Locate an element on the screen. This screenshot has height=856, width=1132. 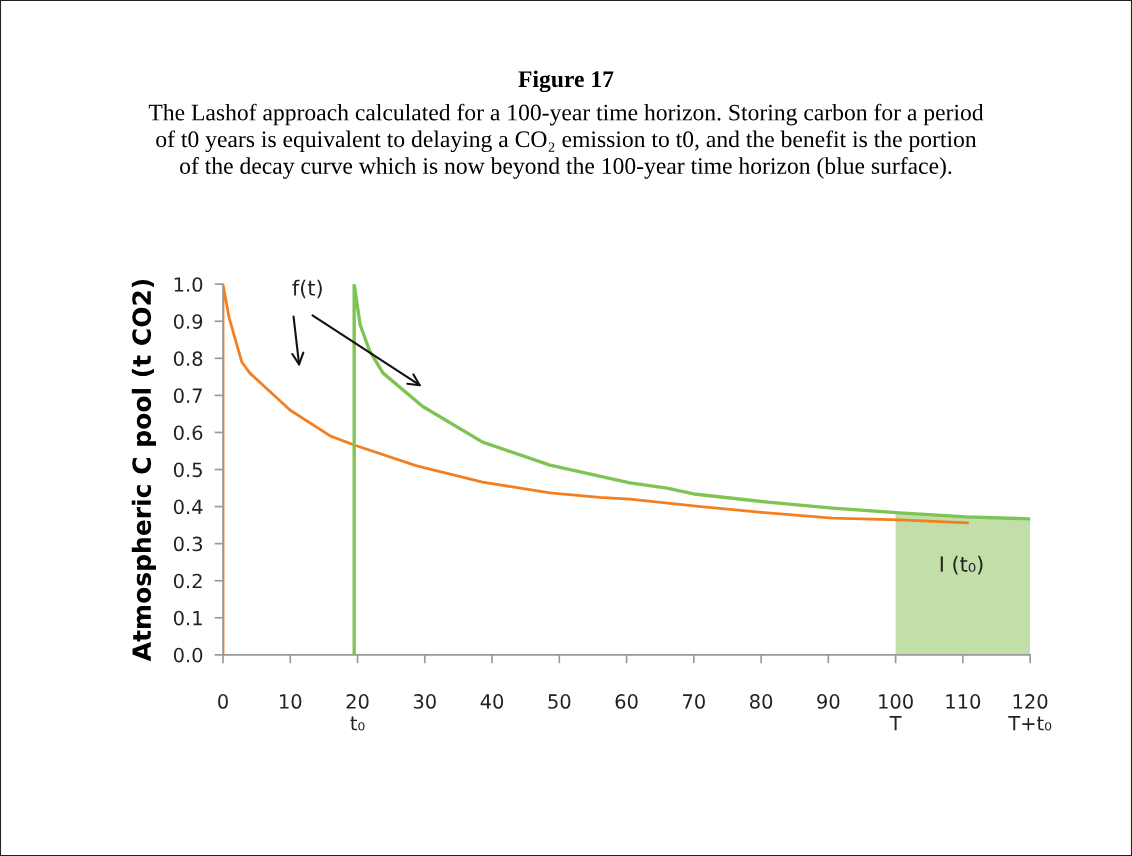
x-tick-label: 30 is located at coordinates (424, 701).